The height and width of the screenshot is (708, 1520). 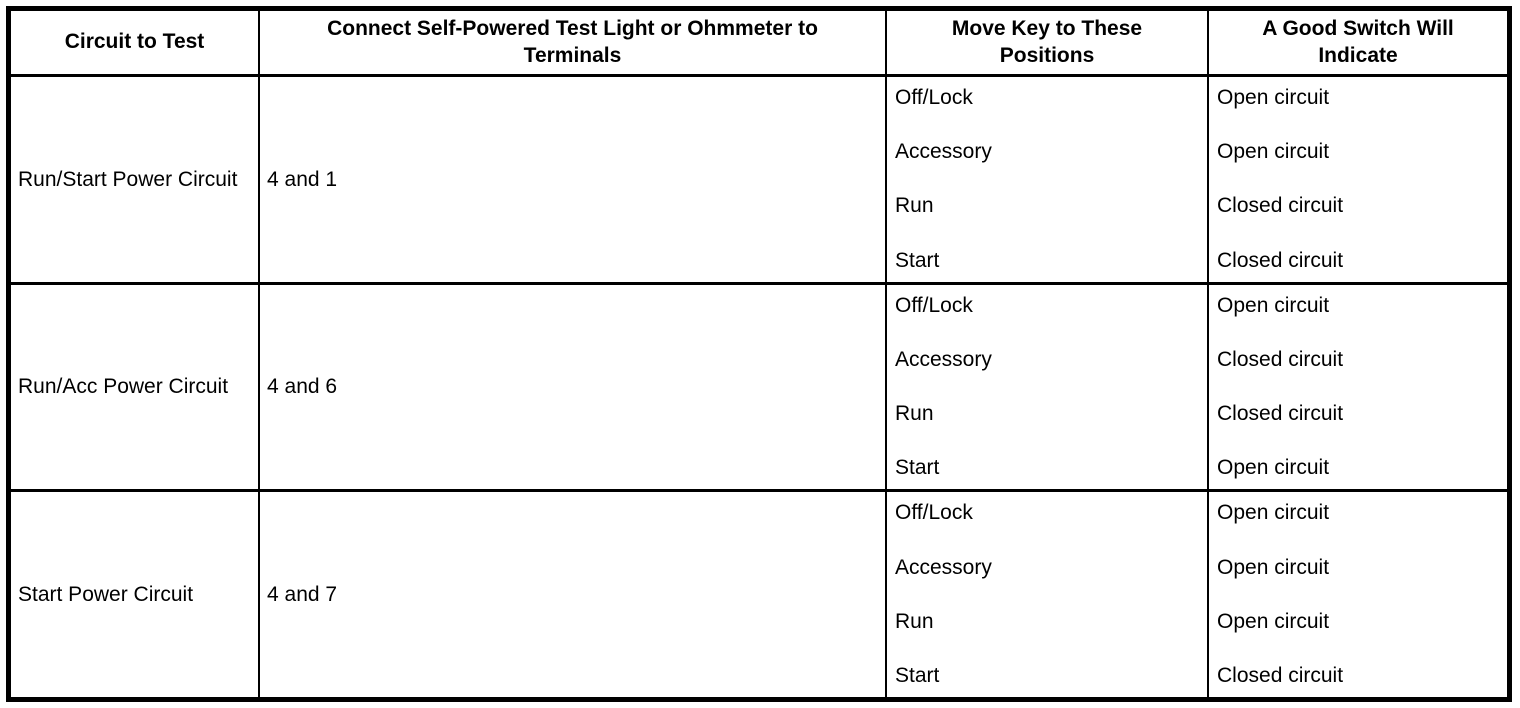 I want to click on terminals-value: 4 and 7, so click(x=571, y=595).